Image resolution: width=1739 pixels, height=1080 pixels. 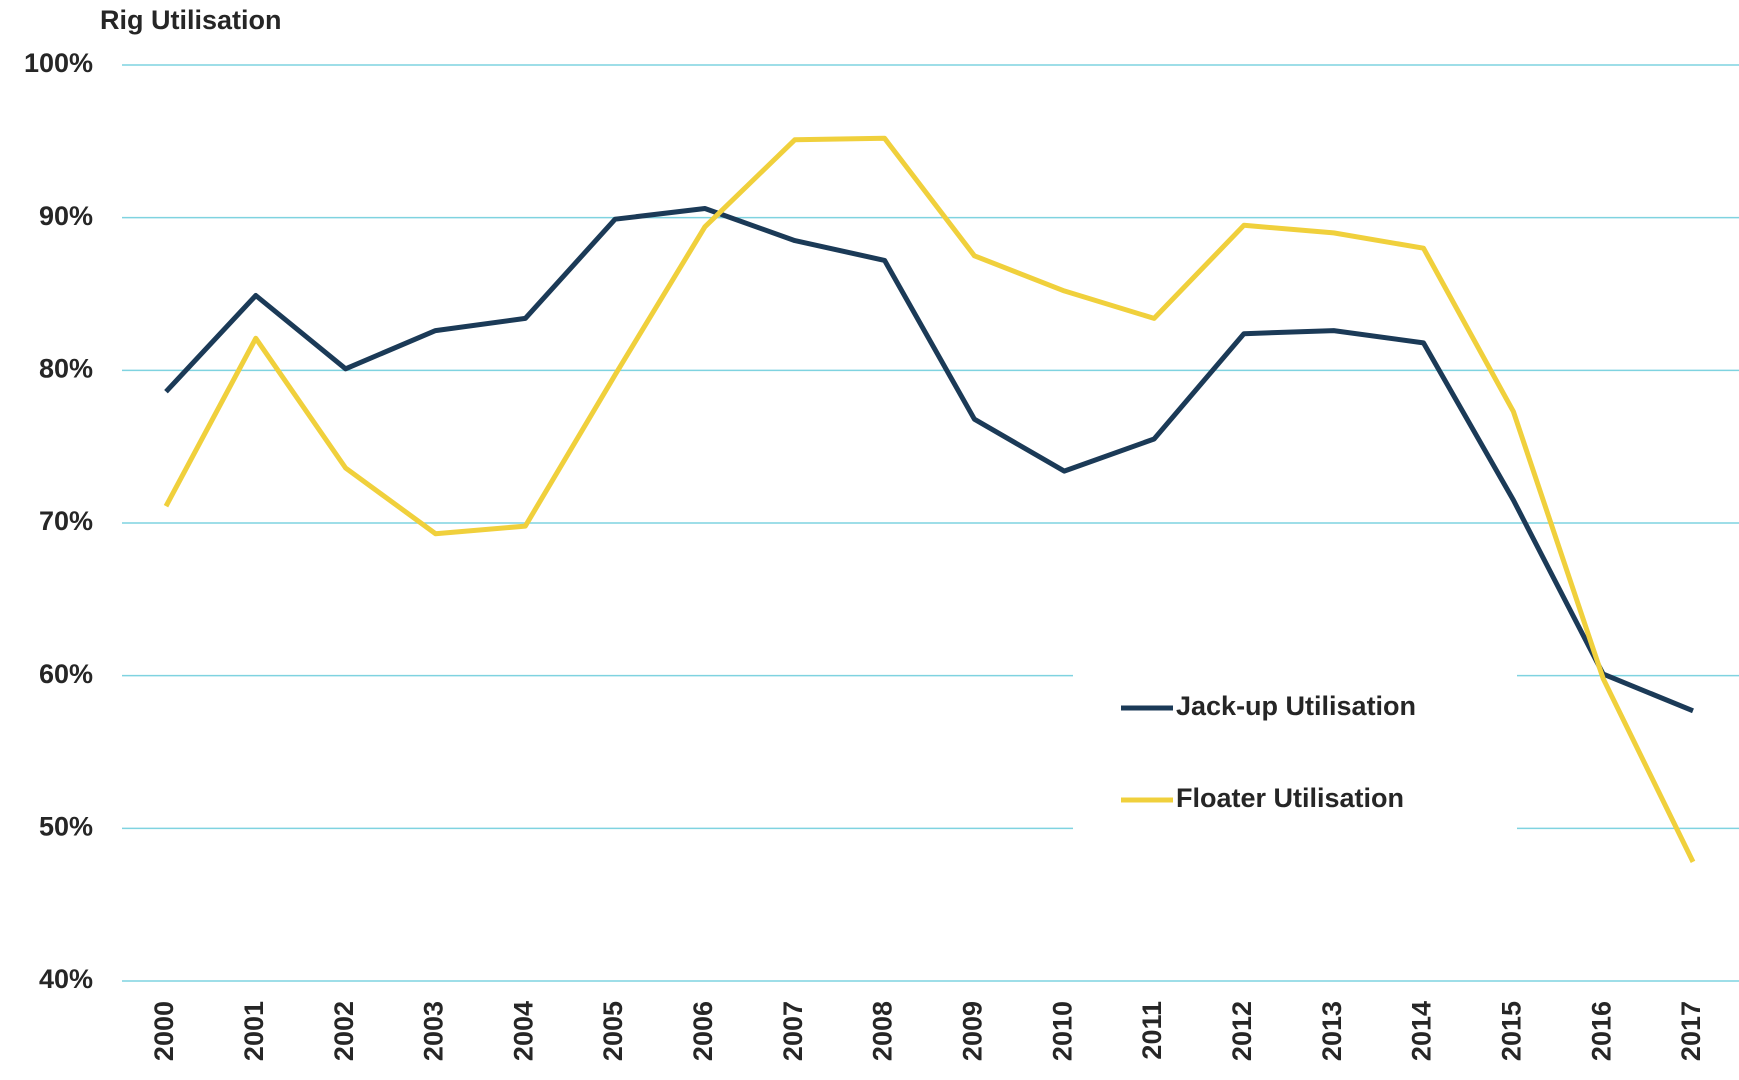 What do you see at coordinates (66, 826) in the screenshot?
I see `y-tick-label: 50%` at bounding box center [66, 826].